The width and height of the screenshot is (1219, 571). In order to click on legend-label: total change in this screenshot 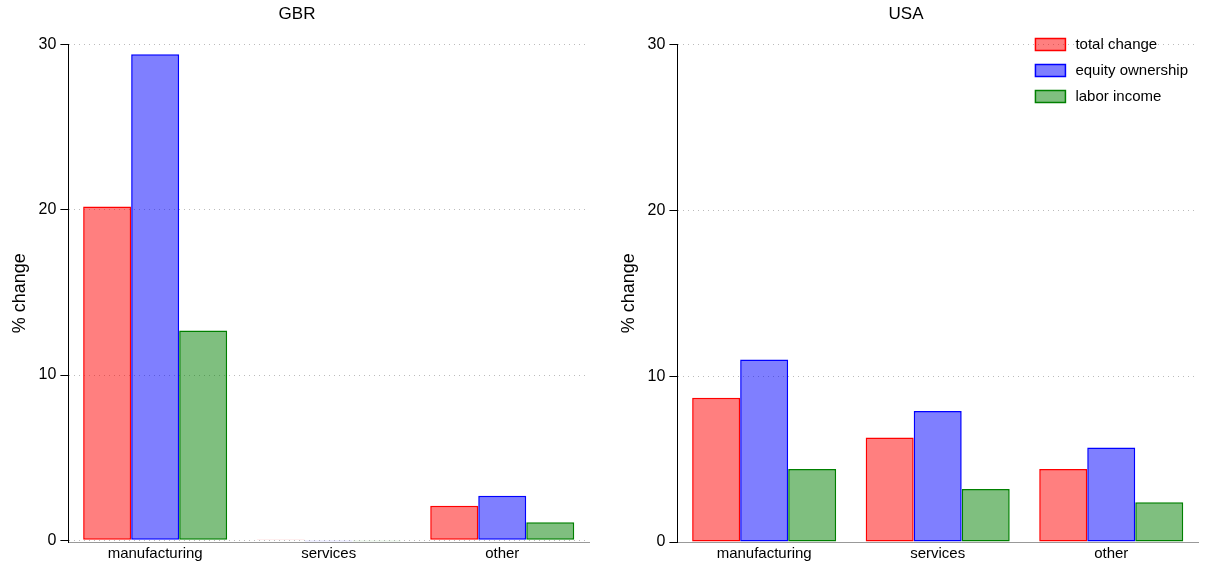, I will do `click(1116, 43)`.